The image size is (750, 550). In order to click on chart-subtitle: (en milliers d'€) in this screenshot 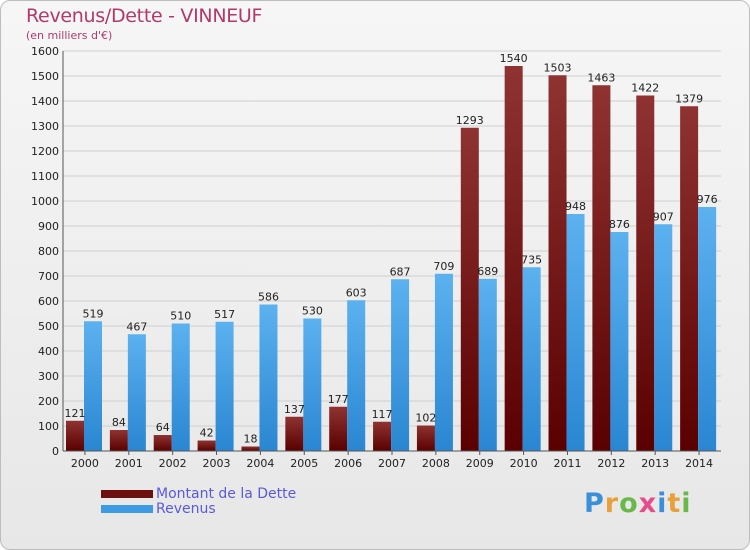, I will do `click(69, 35)`.